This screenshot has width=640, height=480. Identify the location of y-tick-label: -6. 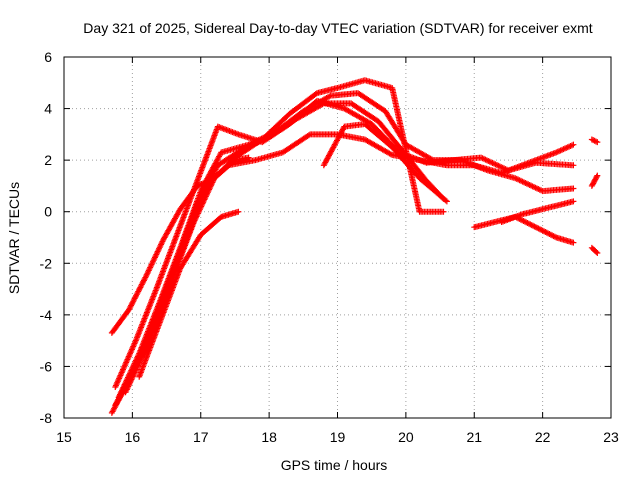
(46, 366).